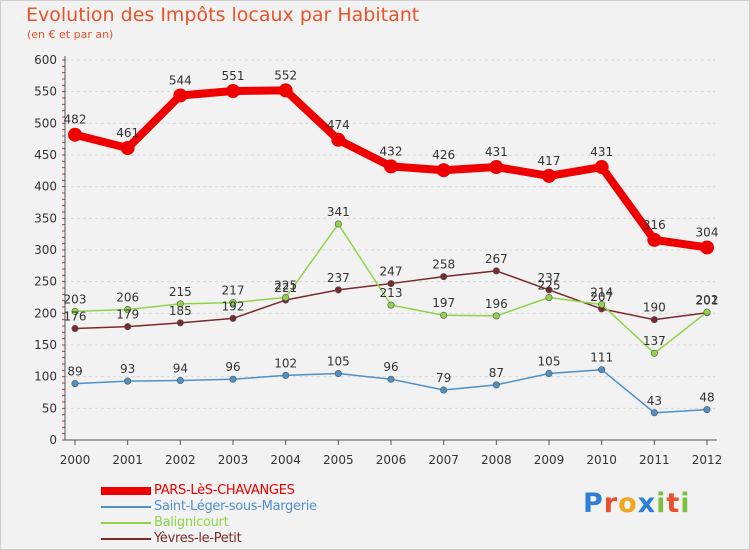  Describe the element at coordinates (549, 161) in the screenshot. I see `data-label: 417` at that location.